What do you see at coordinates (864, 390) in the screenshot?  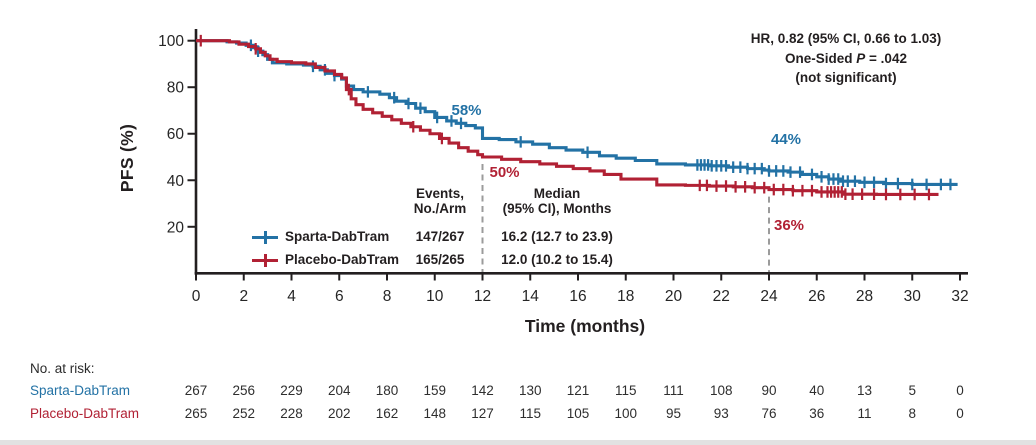 I see `risk-value: 13` at bounding box center [864, 390].